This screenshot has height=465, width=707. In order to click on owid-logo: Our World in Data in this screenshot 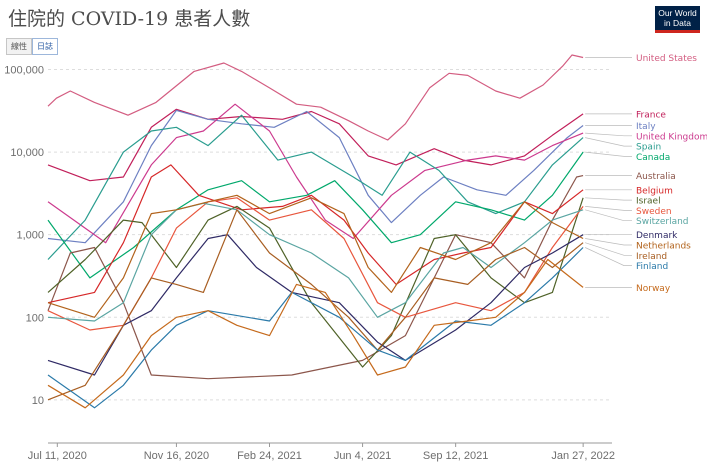, I will do `click(677, 19)`.